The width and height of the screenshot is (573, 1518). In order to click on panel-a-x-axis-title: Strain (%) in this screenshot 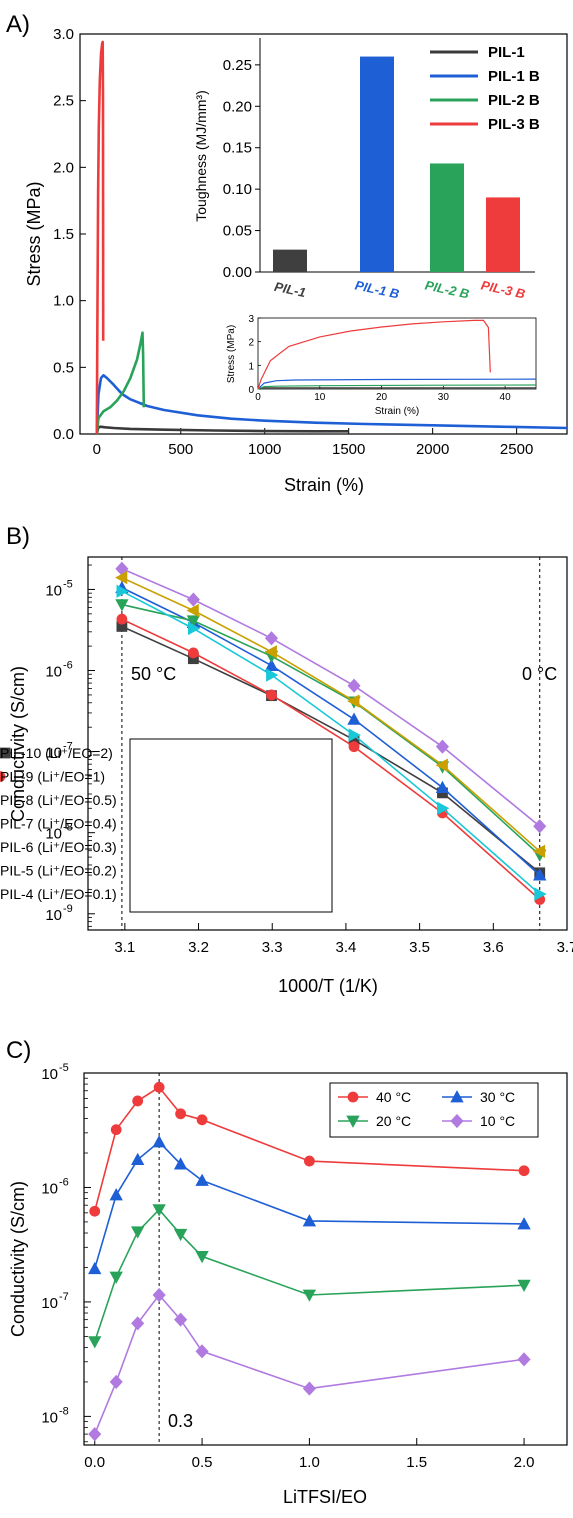, I will do `click(324, 485)`.